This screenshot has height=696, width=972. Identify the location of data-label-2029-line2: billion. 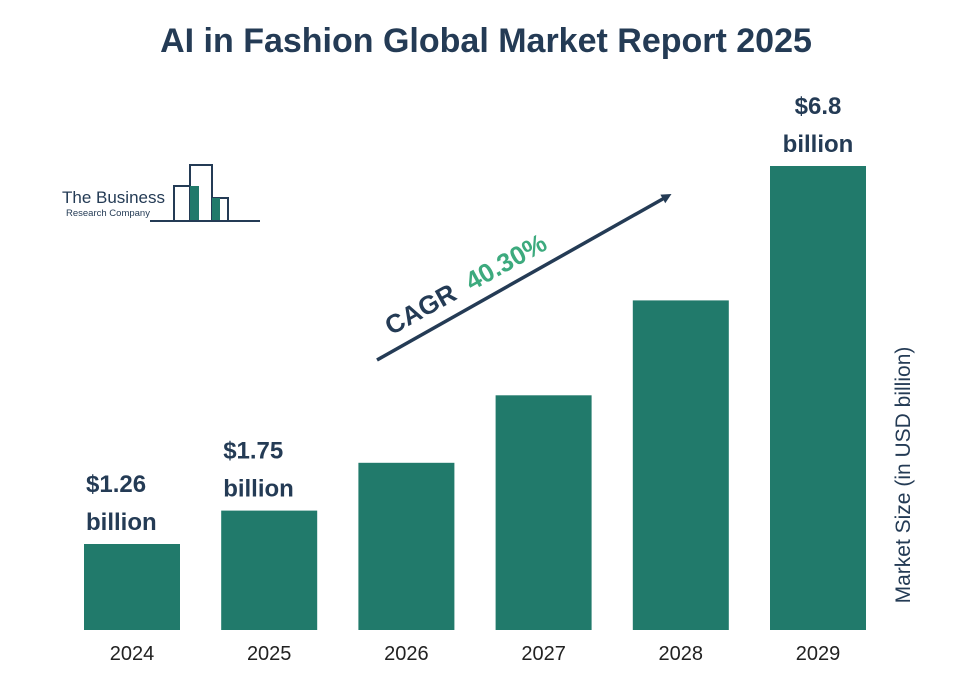
(818, 144).